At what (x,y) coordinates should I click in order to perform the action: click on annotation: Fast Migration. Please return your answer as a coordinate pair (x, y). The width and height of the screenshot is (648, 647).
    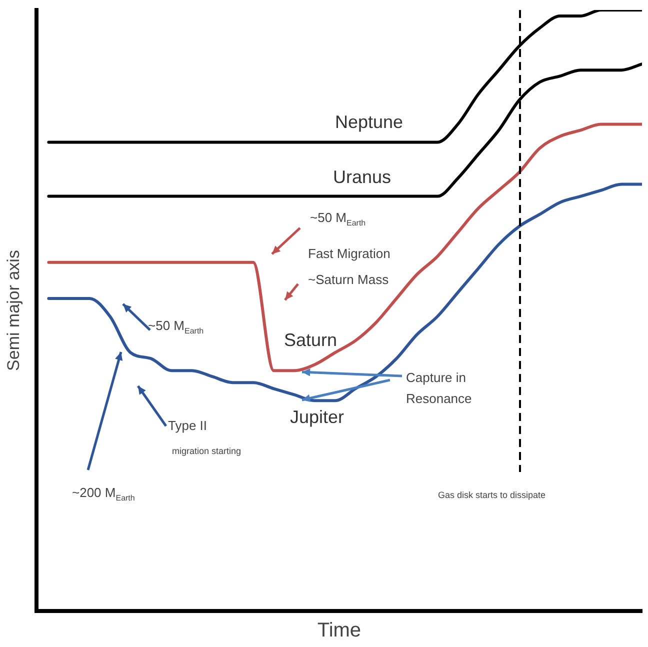
    Looking at the image, I should click on (349, 254).